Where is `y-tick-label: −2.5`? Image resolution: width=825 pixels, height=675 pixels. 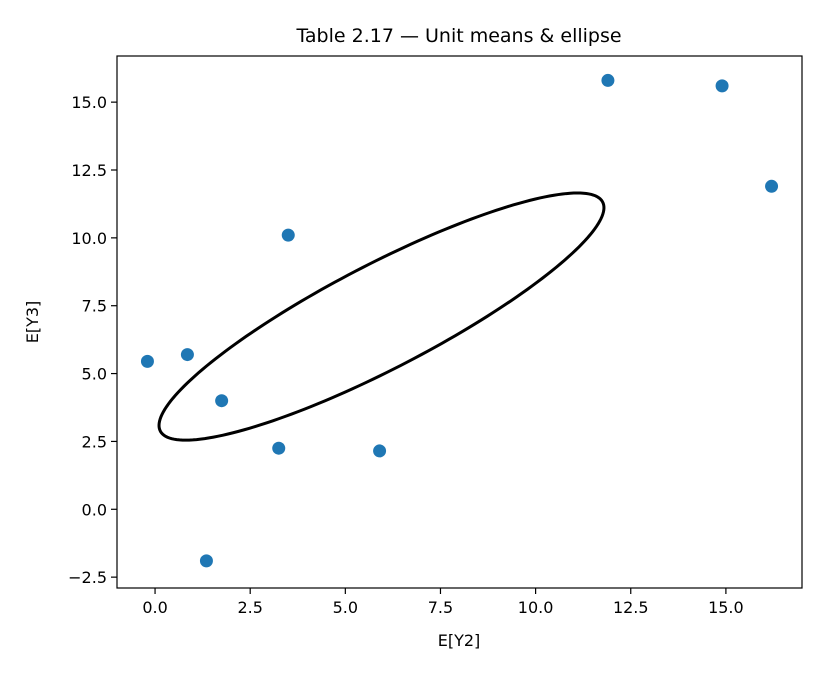 y-tick-label: −2.5 is located at coordinates (87, 577).